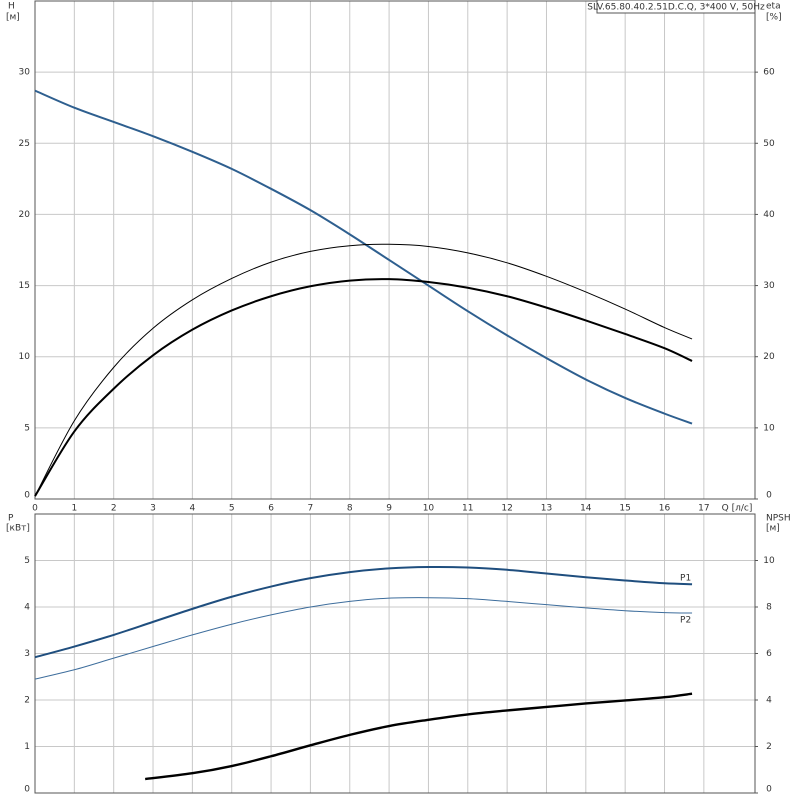  What do you see at coordinates (25, 215) in the screenshot?
I see `y-tick-label: 20` at bounding box center [25, 215].